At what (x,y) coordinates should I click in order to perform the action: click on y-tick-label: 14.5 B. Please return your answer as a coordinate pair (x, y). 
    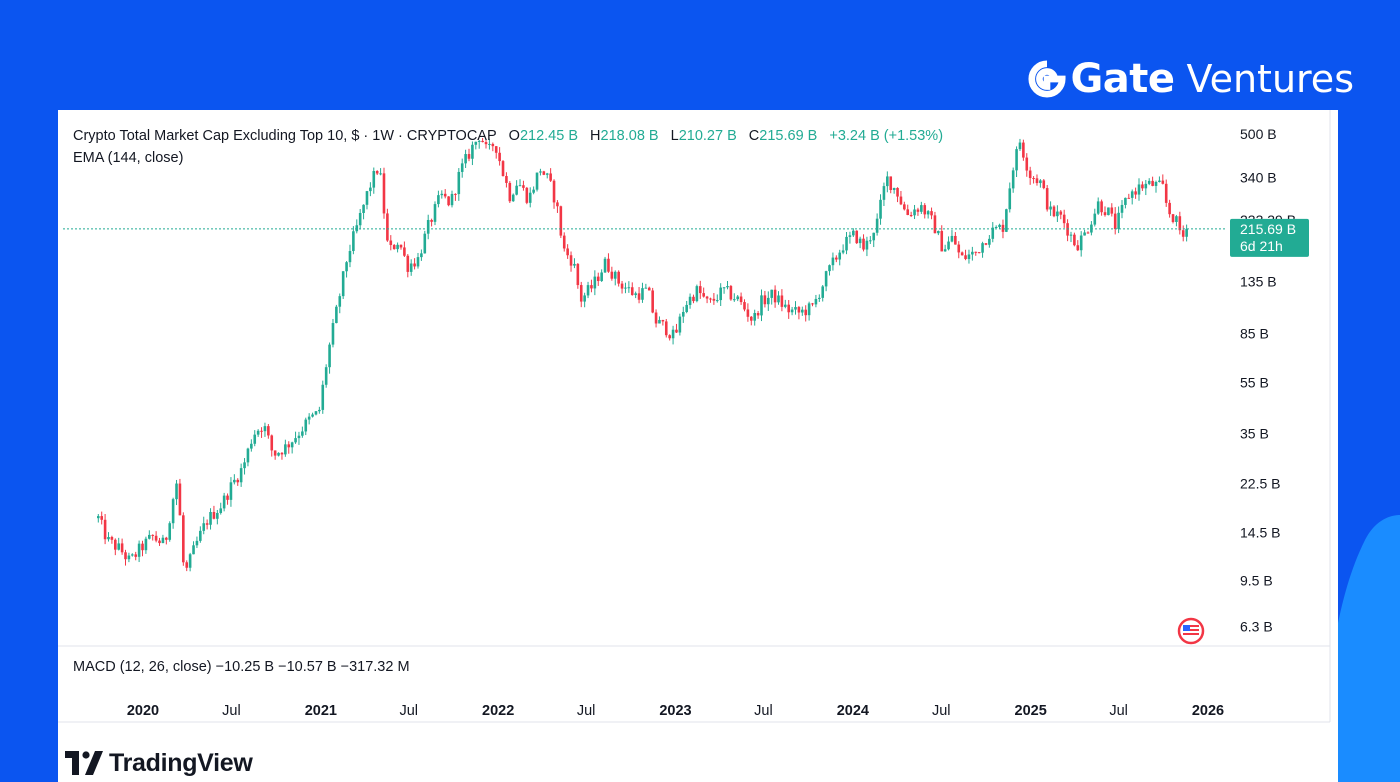
    Looking at the image, I should click on (1260, 533).